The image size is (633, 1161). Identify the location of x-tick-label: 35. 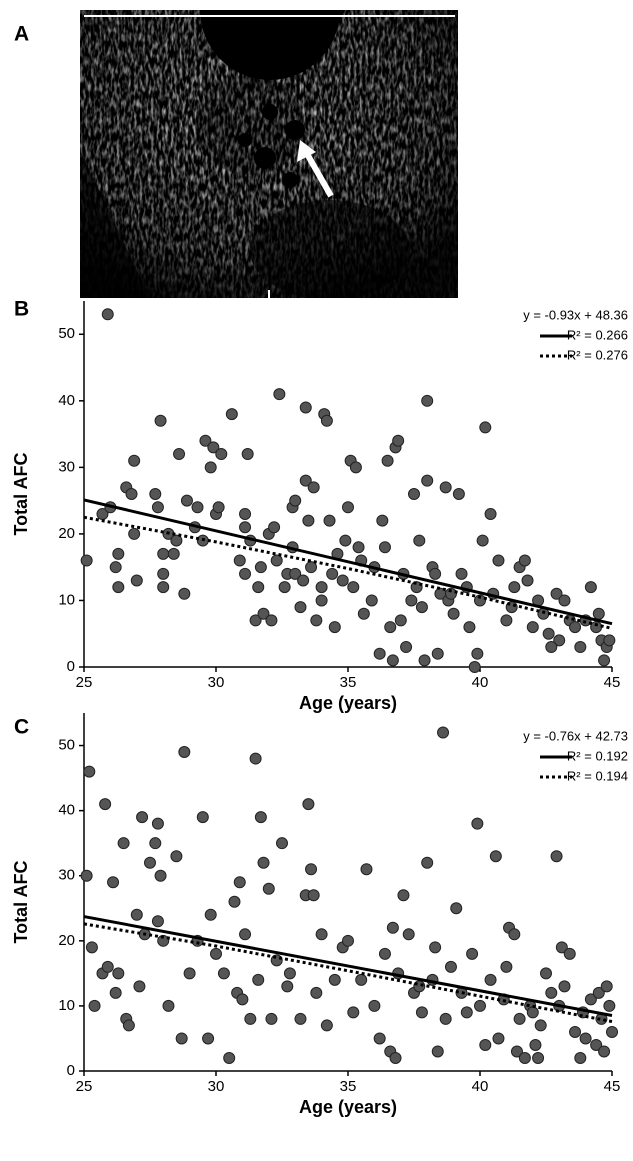
(348, 1086).